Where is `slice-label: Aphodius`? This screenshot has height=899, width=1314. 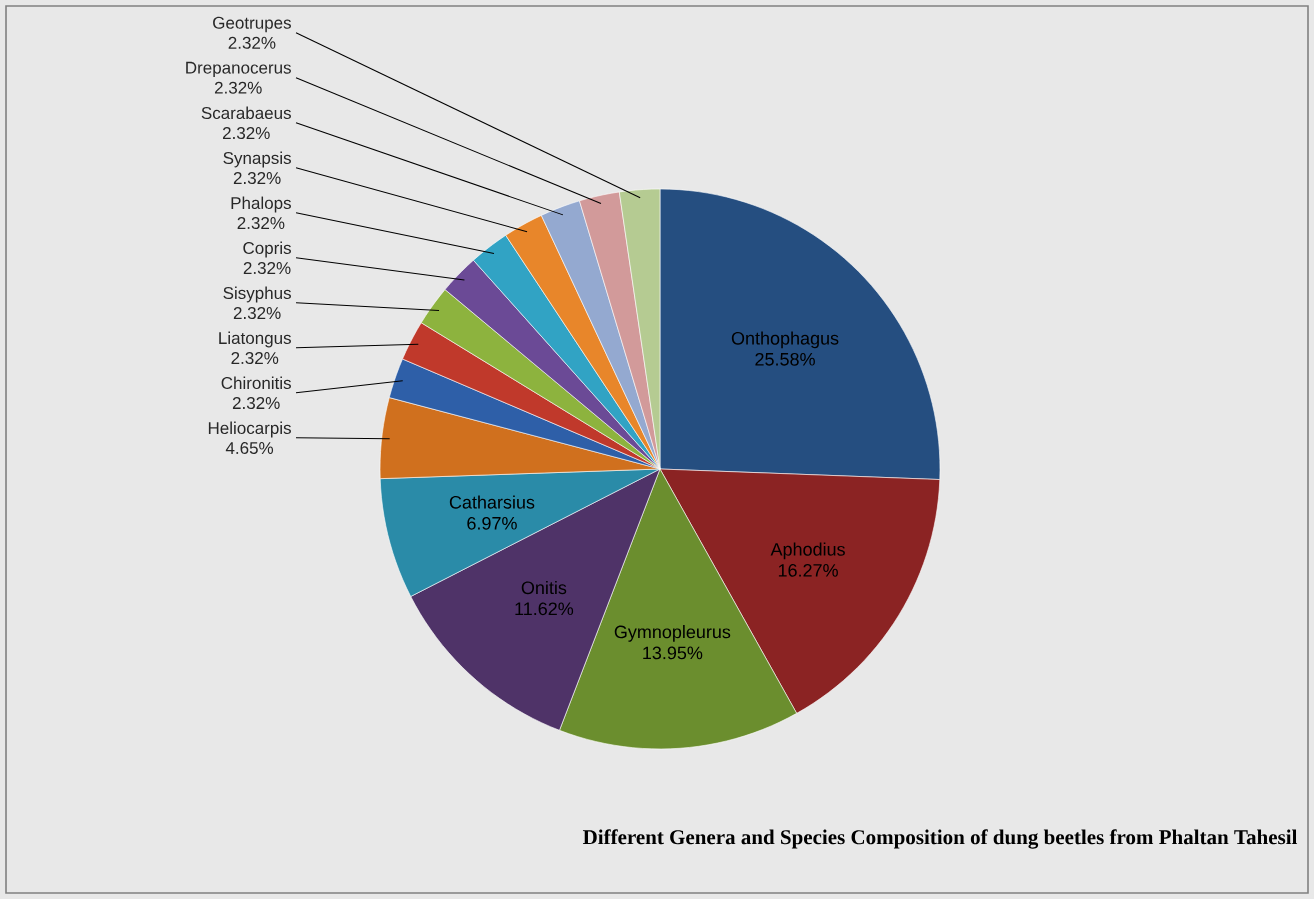
slice-label: Aphodius is located at coordinates (807, 551).